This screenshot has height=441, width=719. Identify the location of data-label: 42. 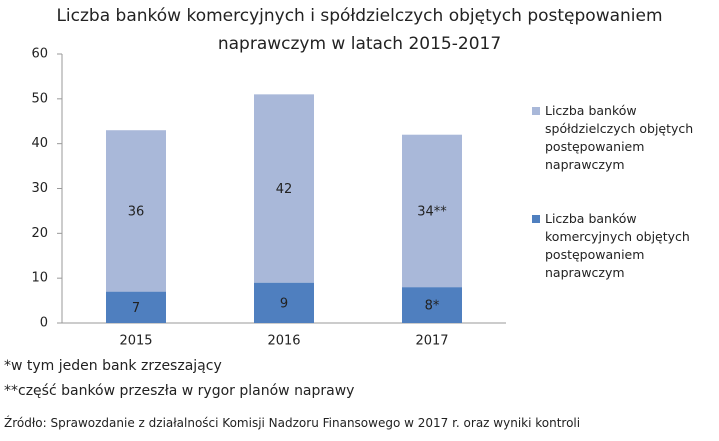
(284, 189).